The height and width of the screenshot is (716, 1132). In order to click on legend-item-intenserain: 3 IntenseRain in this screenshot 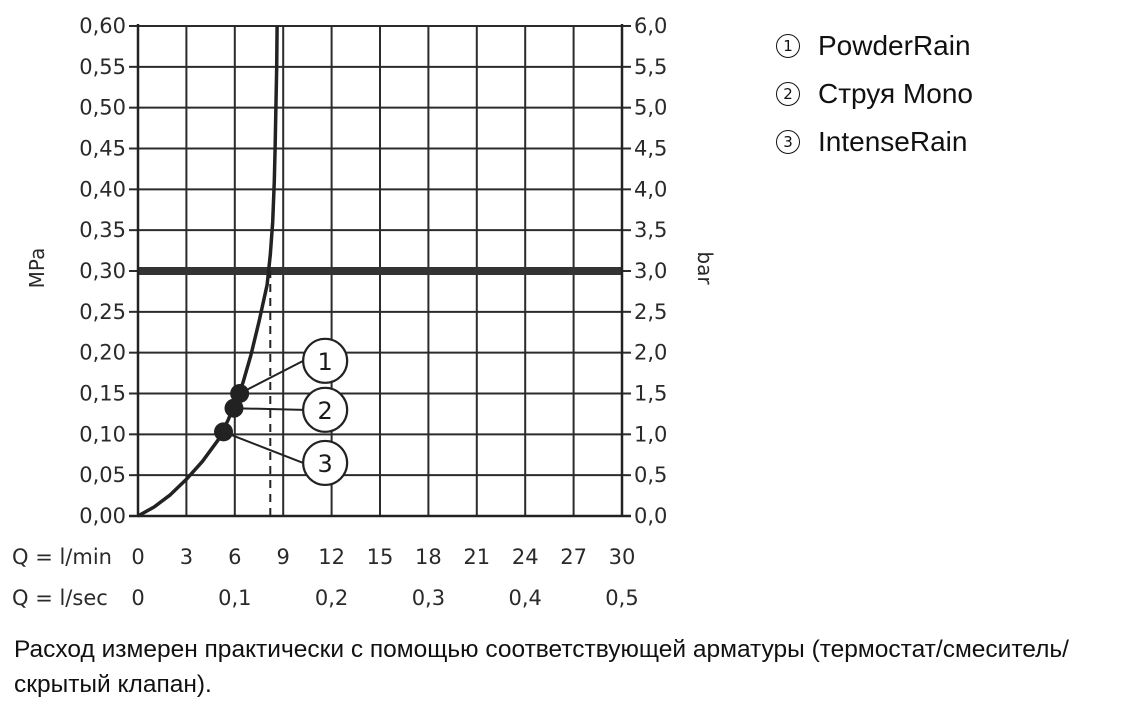, I will do `click(874, 142)`.